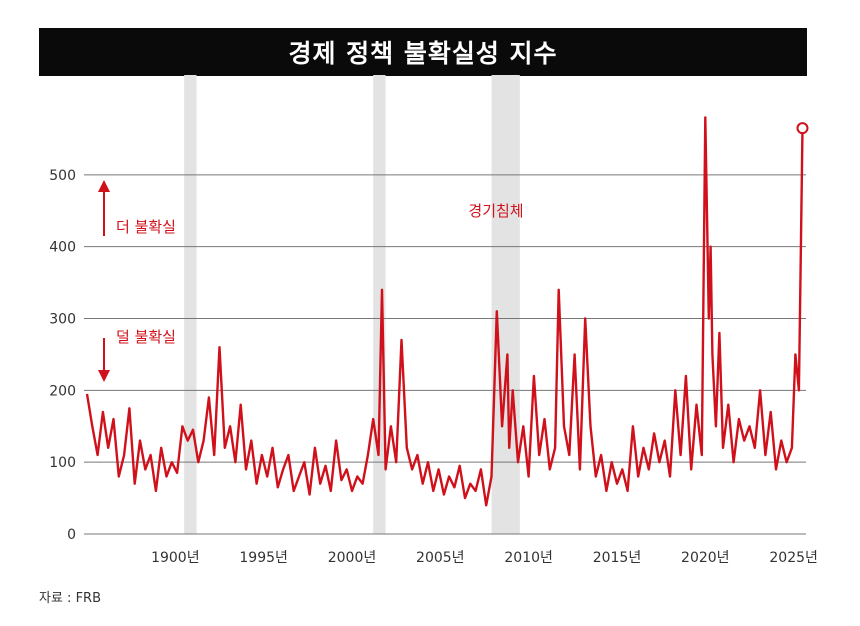 This screenshot has width=860, height=626. What do you see at coordinates (528, 558) in the screenshot?
I see `x-tick-label: 2010년` at bounding box center [528, 558].